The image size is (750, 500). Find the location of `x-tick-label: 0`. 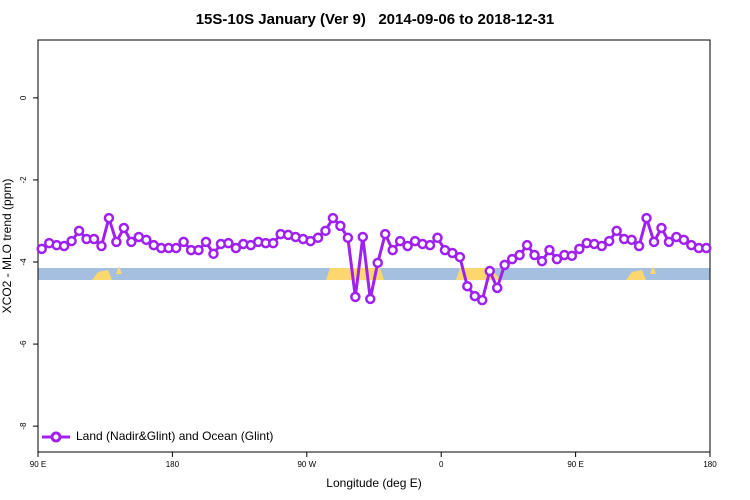

x-tick-label: 0 is located at coordinates (441, 464).